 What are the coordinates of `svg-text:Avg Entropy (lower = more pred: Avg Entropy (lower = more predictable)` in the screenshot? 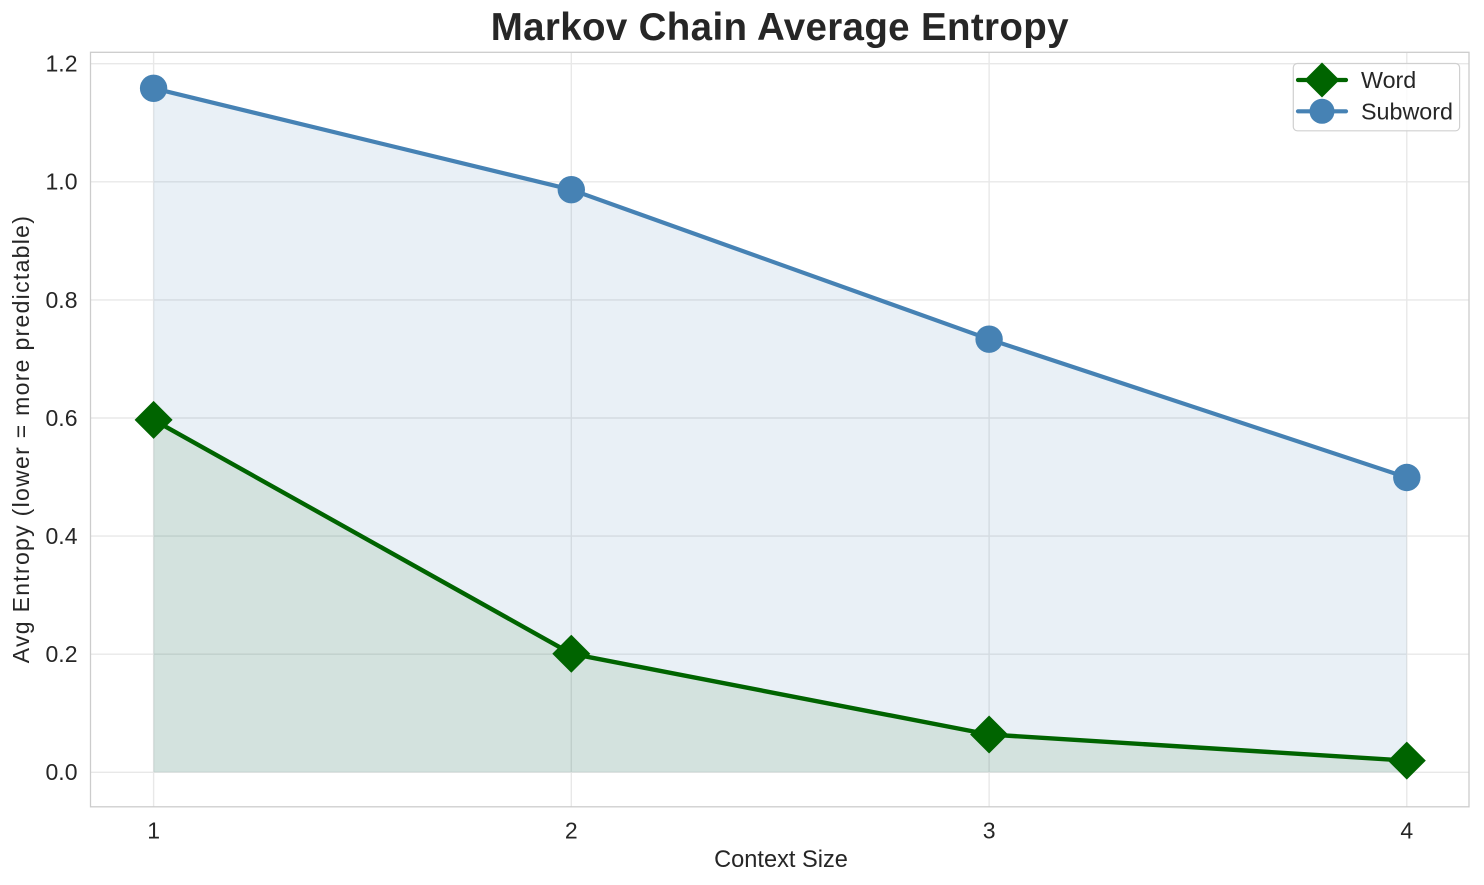 It's located at (21, 439).